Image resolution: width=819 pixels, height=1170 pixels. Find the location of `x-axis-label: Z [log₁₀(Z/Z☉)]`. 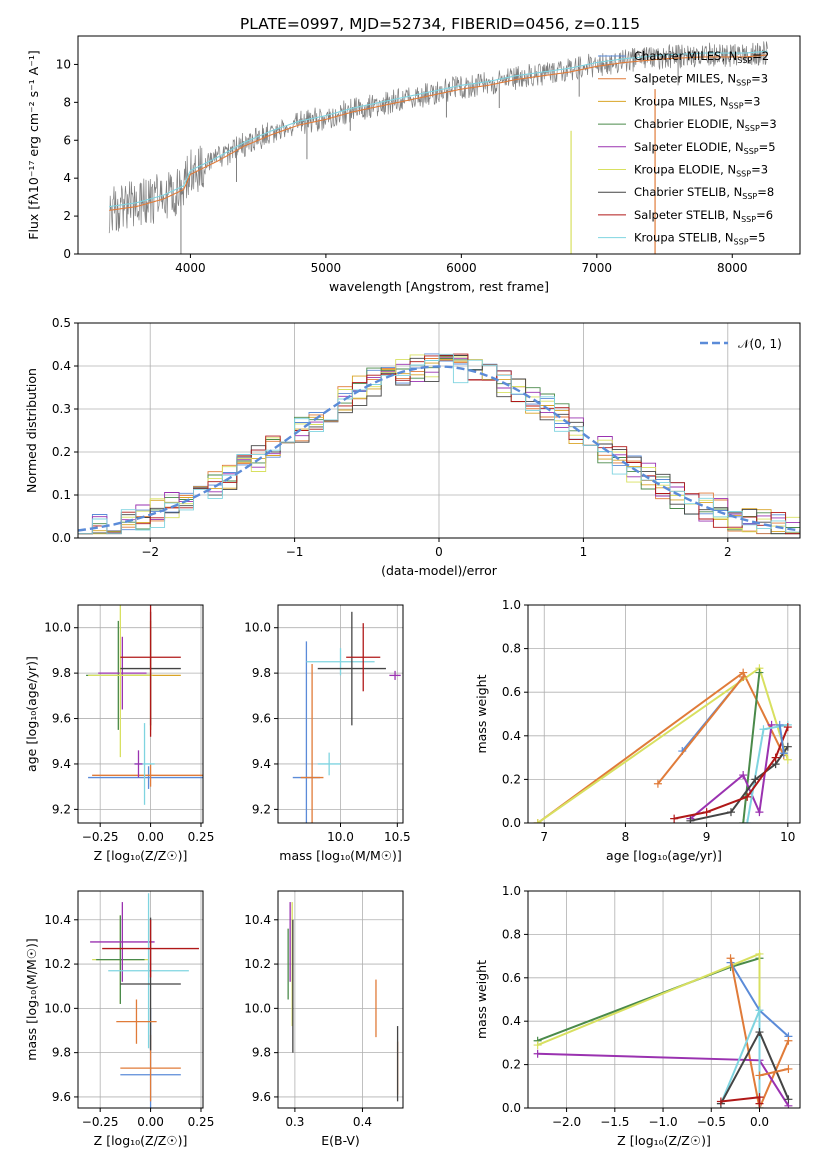

x-axis-label: Z [log₁₀(Z/Z☉)] is located at coordinates (141, 1140).